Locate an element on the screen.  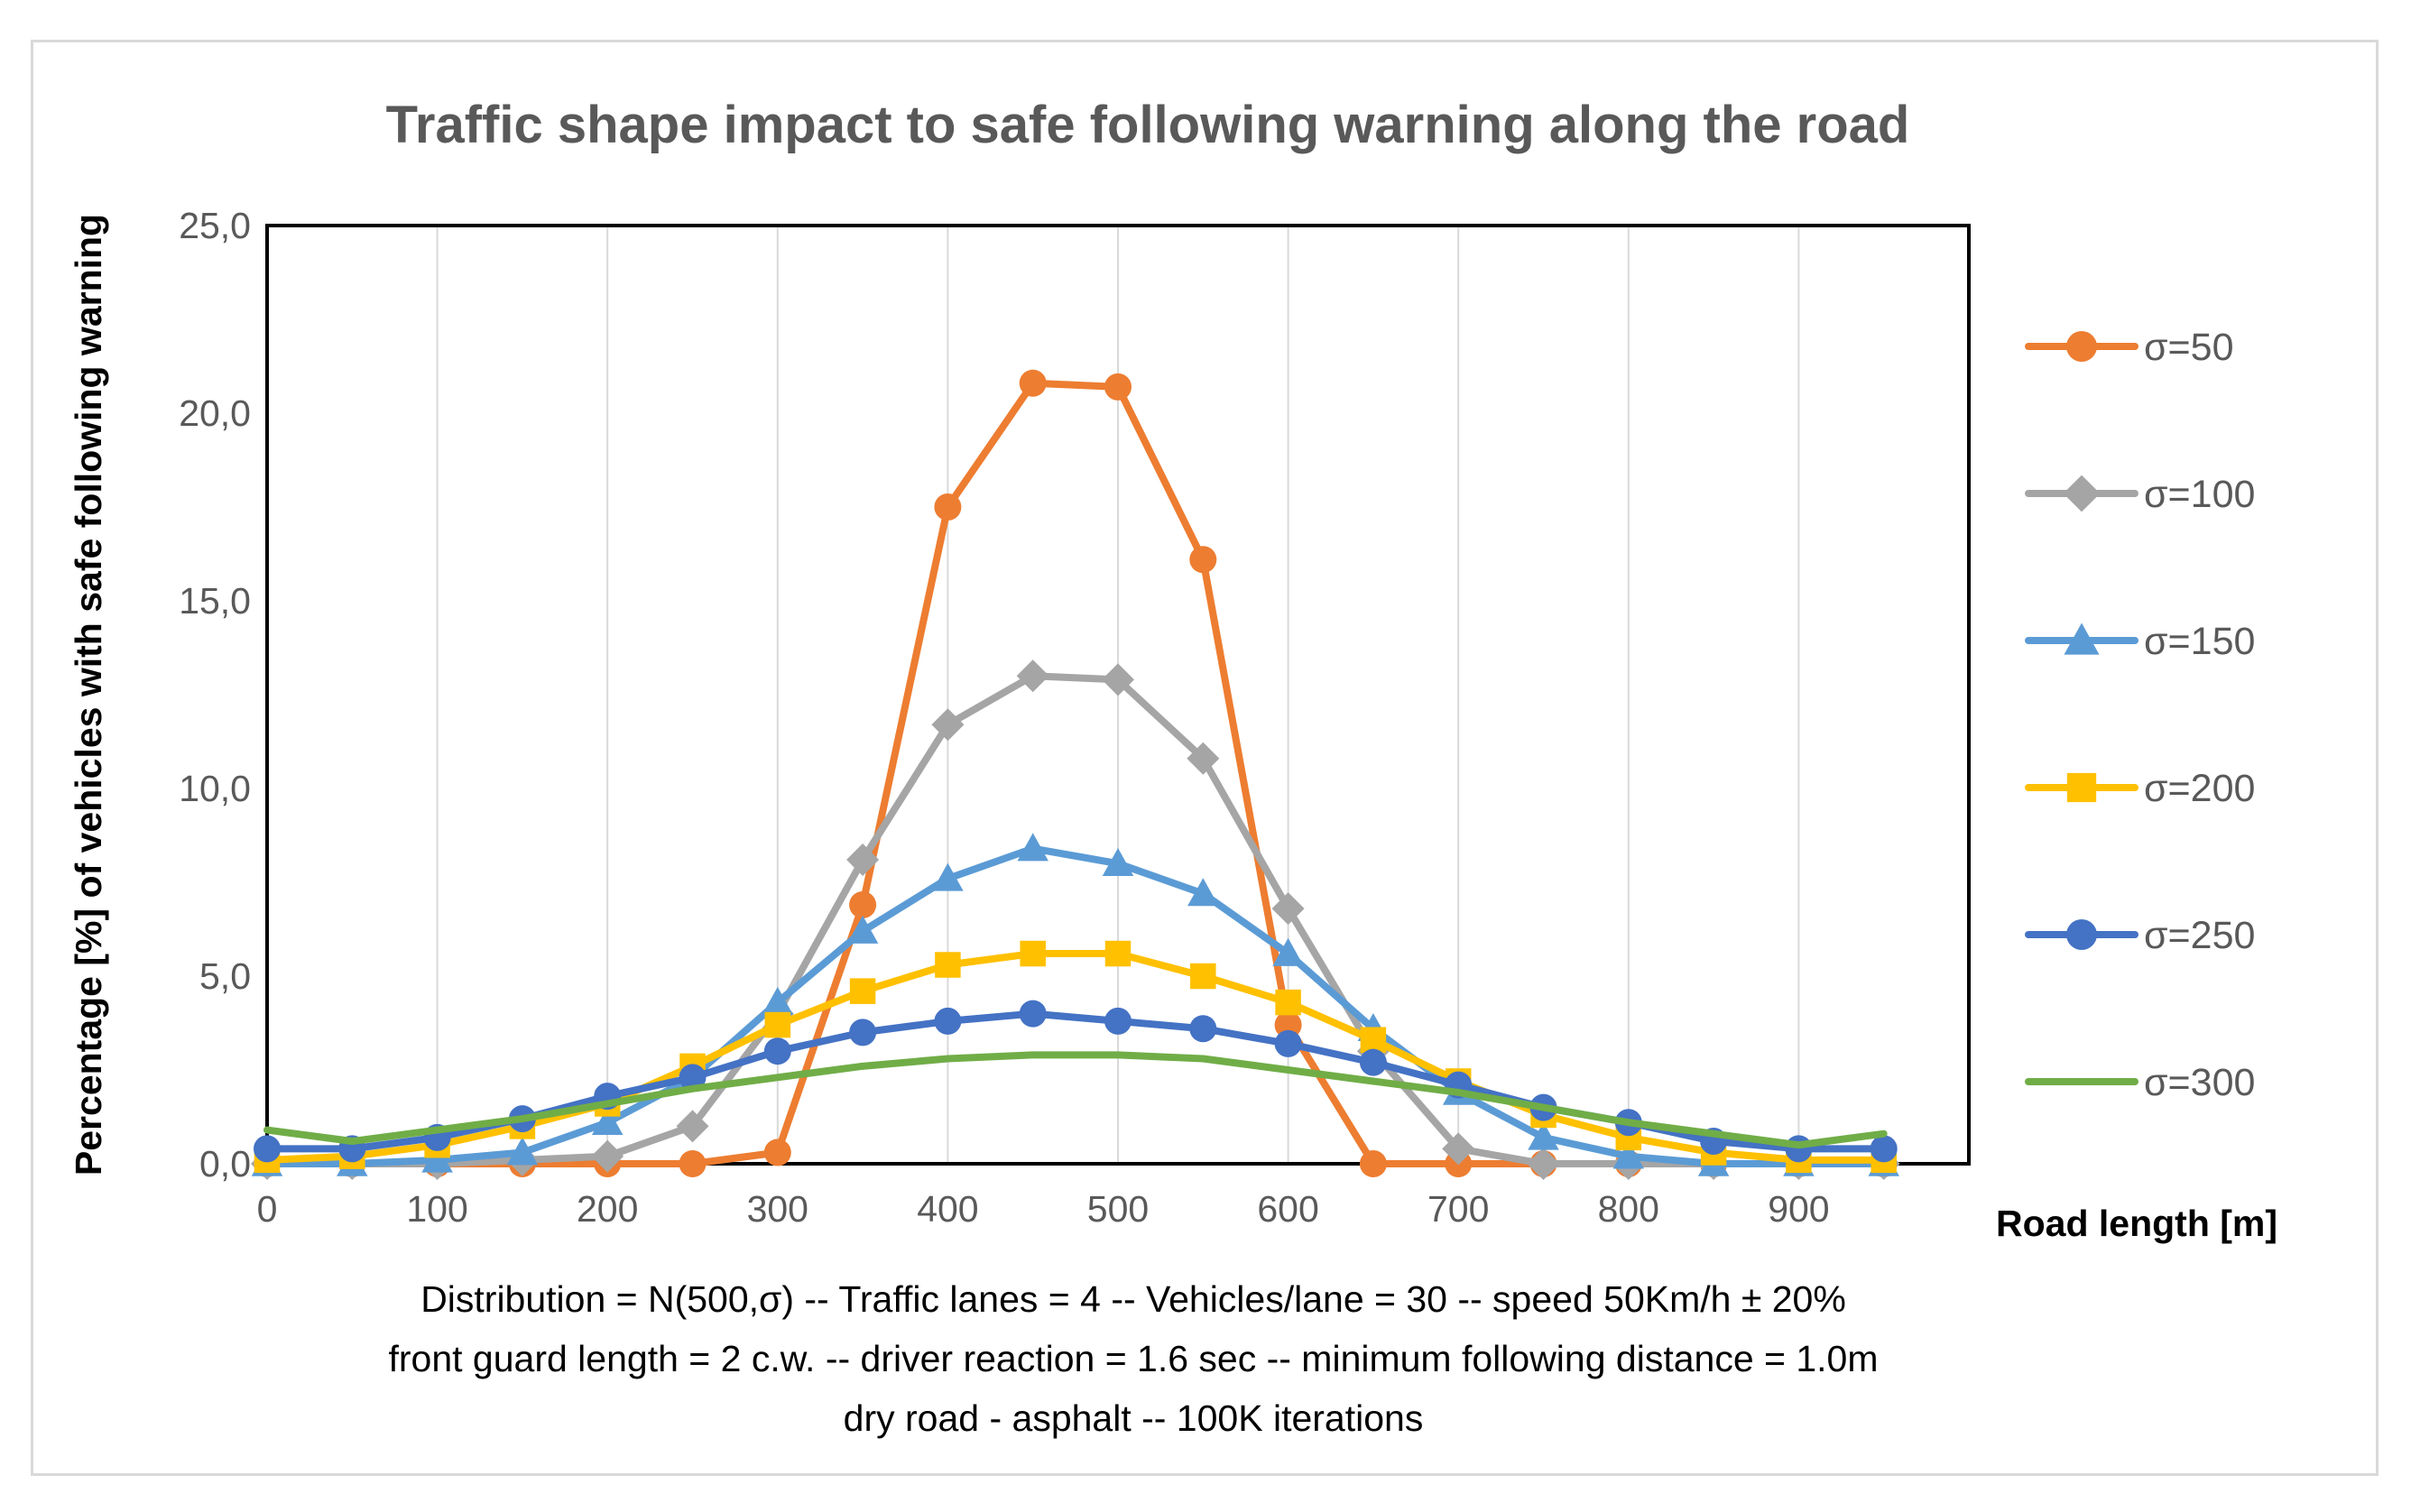
legend-item: σ=250 is located at coordinates (2140, 935).